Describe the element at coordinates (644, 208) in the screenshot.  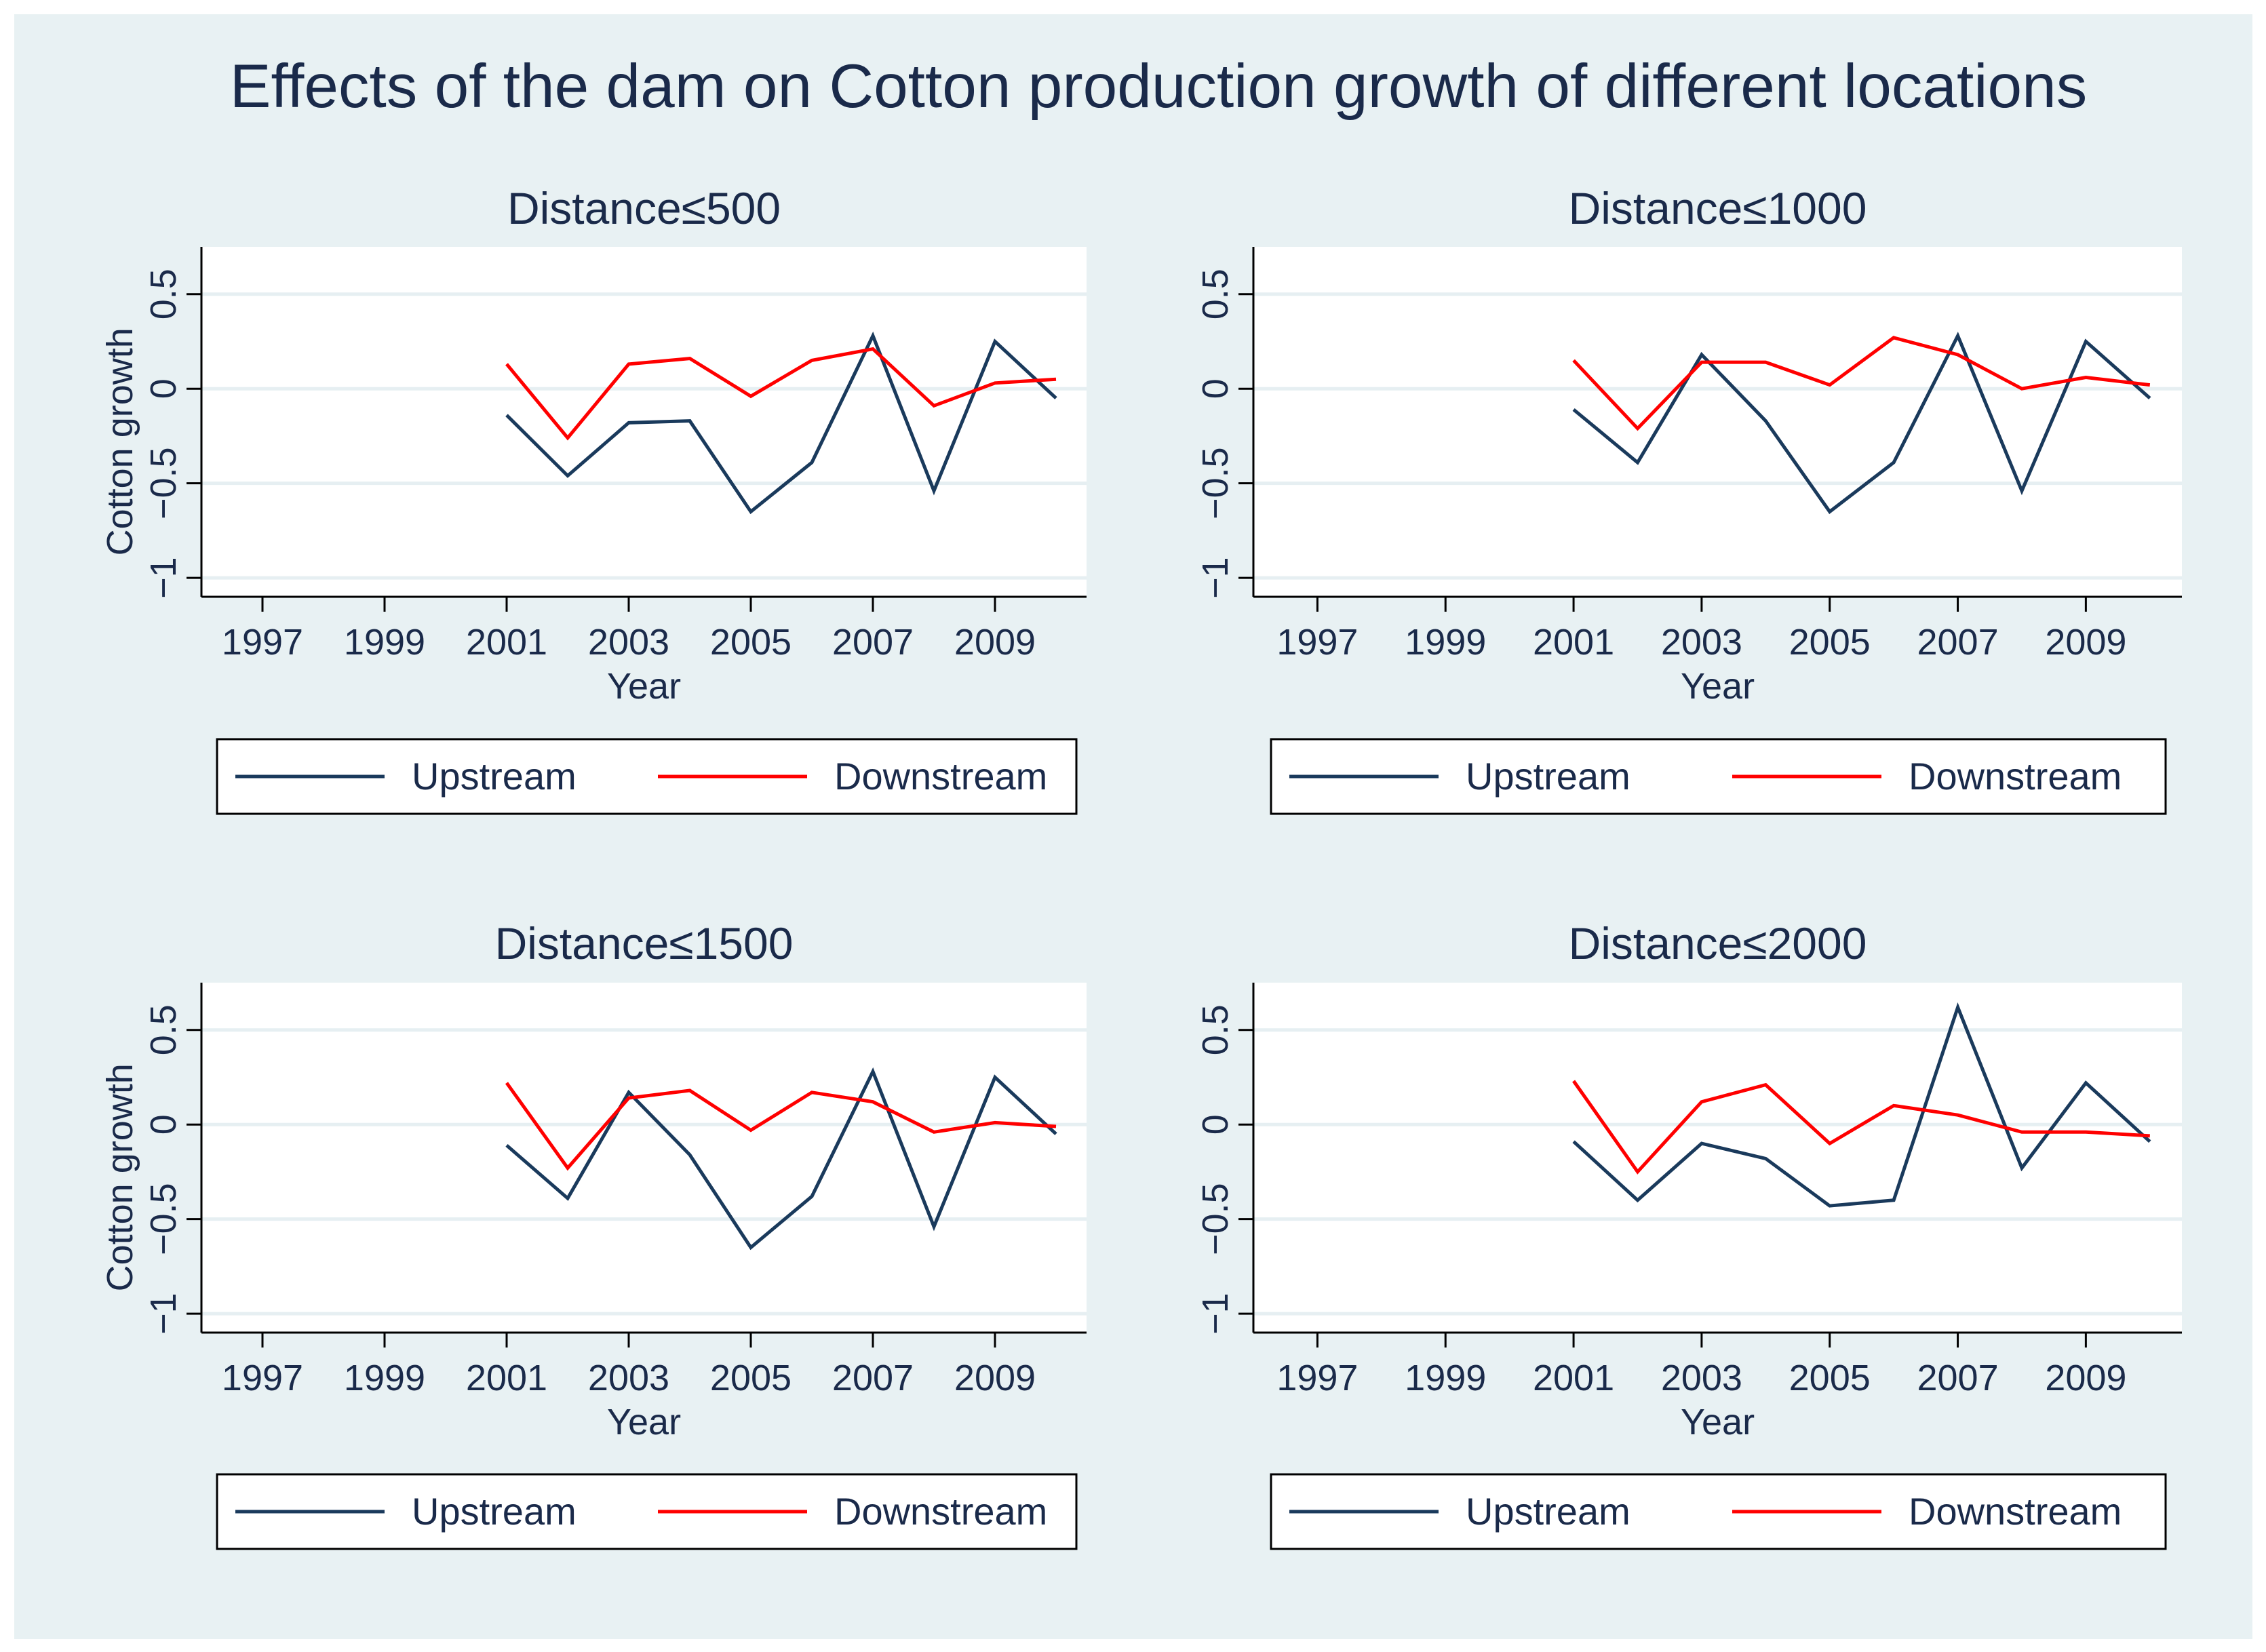
I see `panel-subtitle: Distance≤500` at that location.